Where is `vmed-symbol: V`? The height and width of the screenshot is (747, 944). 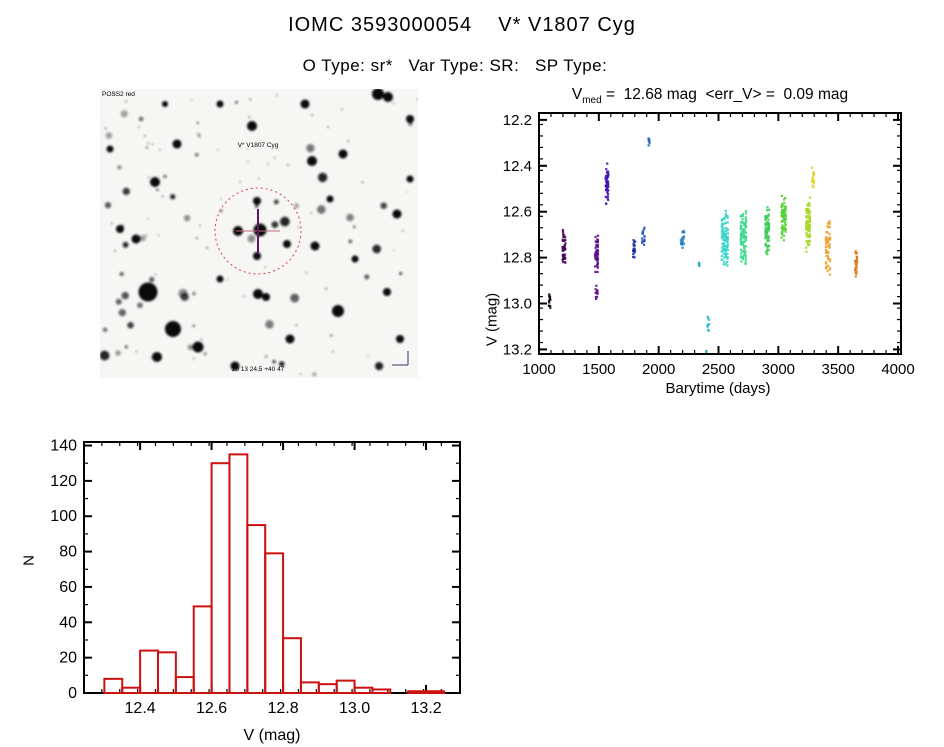
vmed-symbol: V is located at coordinates (577, 94).